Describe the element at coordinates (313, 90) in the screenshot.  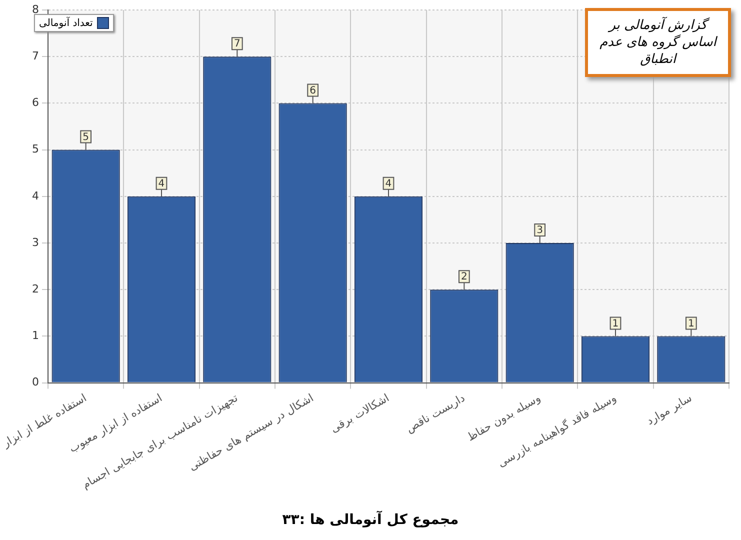
I see `data-label: 6` at that location.